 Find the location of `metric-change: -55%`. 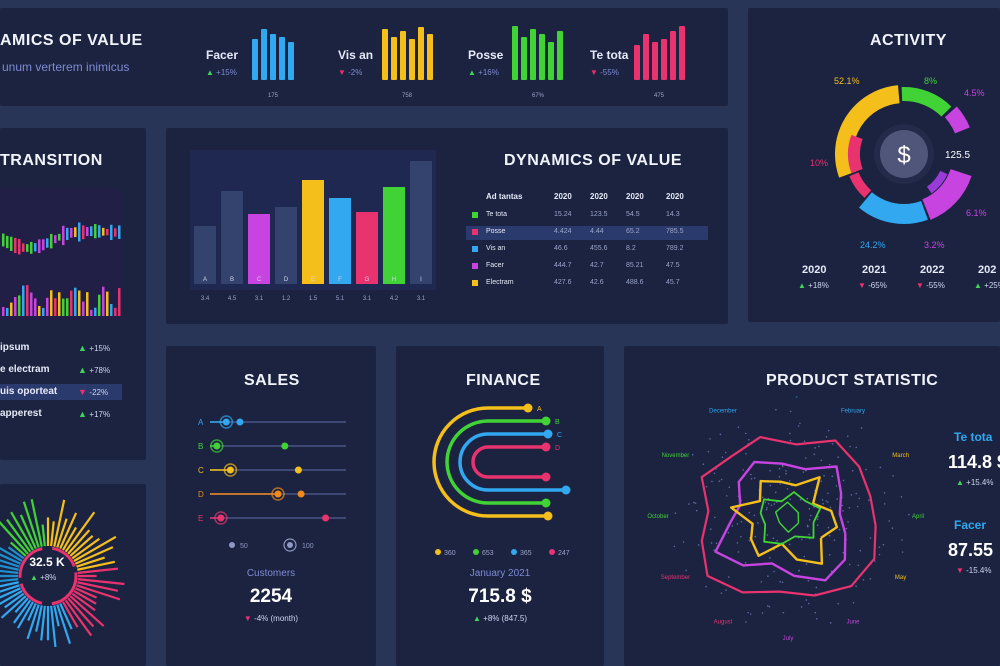

metric-change: -55% is located at coordinates (609, 72).